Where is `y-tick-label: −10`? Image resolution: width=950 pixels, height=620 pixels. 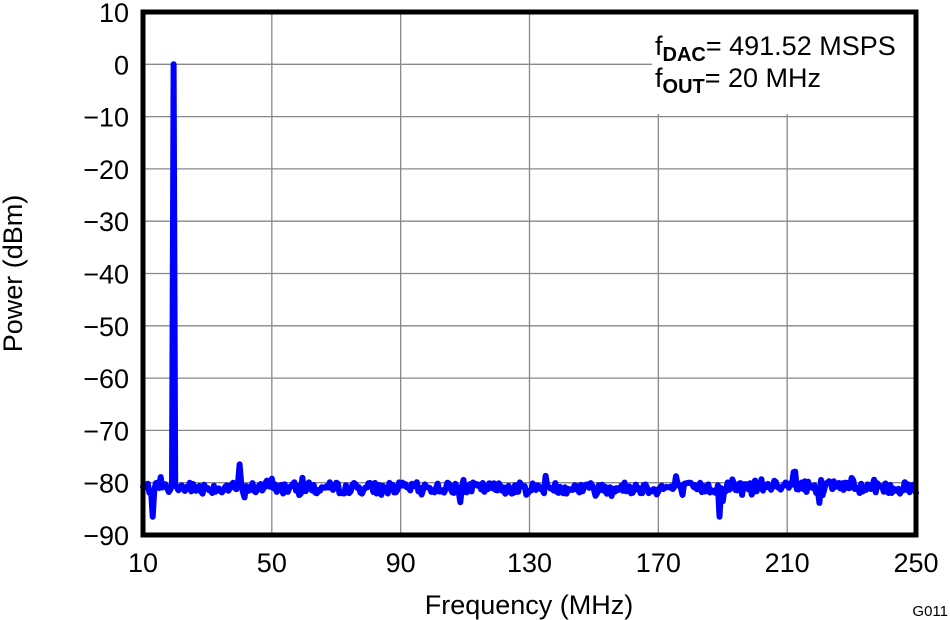
y-tick-label: −10 is located at coordinates (106, 118).